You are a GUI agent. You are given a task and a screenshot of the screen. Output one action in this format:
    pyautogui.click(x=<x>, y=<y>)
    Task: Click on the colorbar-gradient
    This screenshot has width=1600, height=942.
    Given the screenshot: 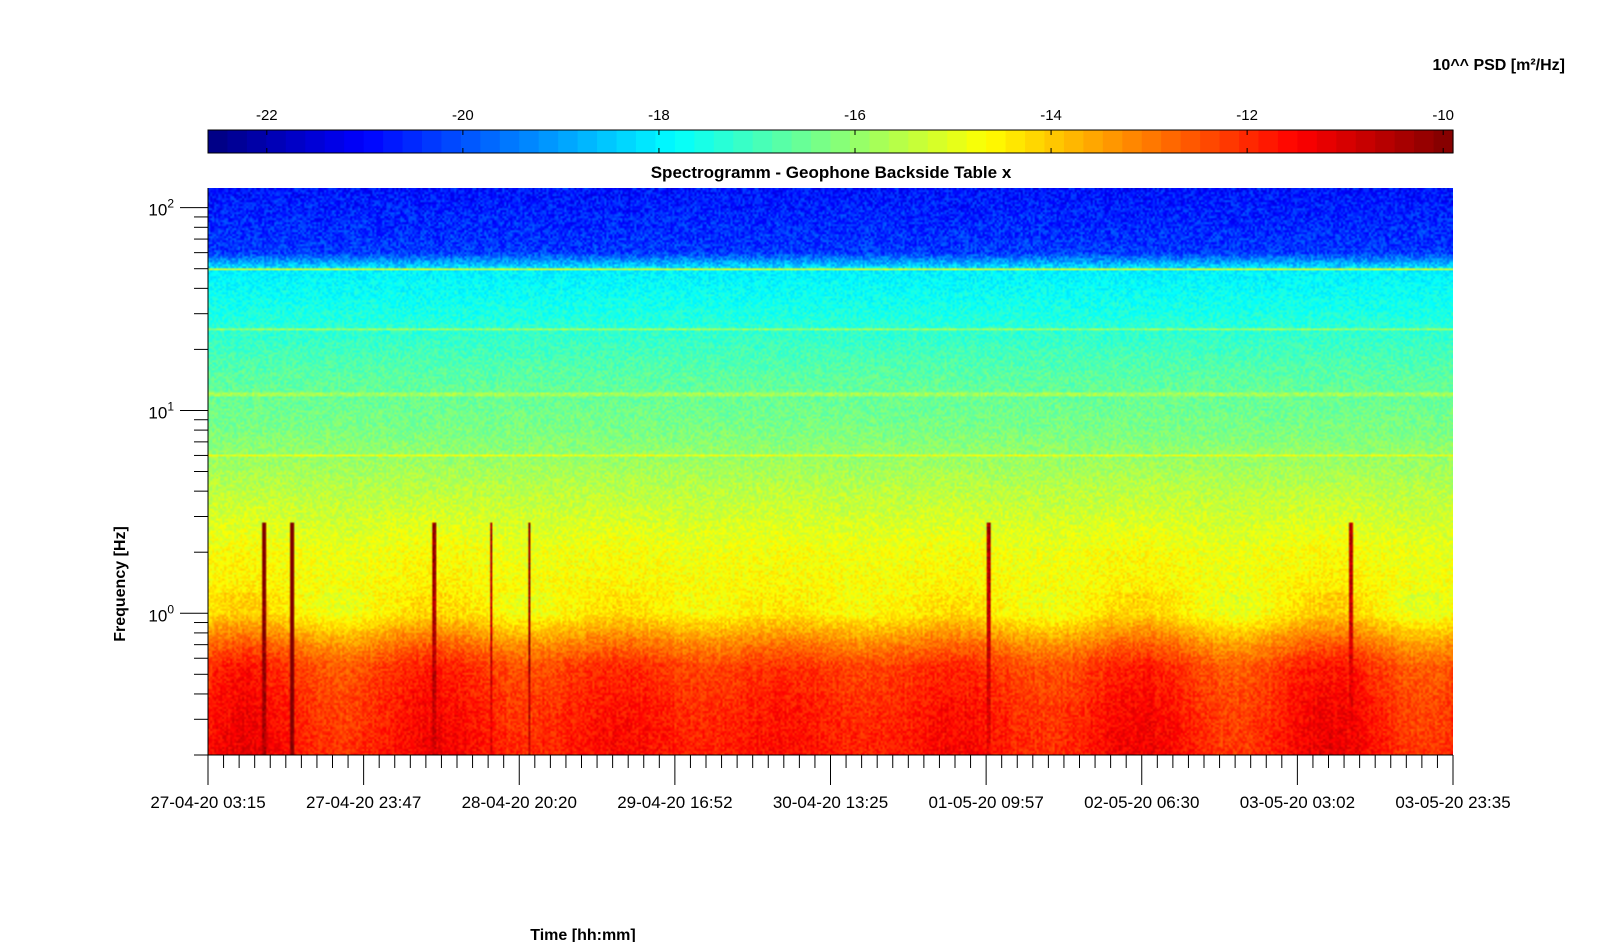 What is the action you would take?
    pyautogui.click(x=831, y=141)
    